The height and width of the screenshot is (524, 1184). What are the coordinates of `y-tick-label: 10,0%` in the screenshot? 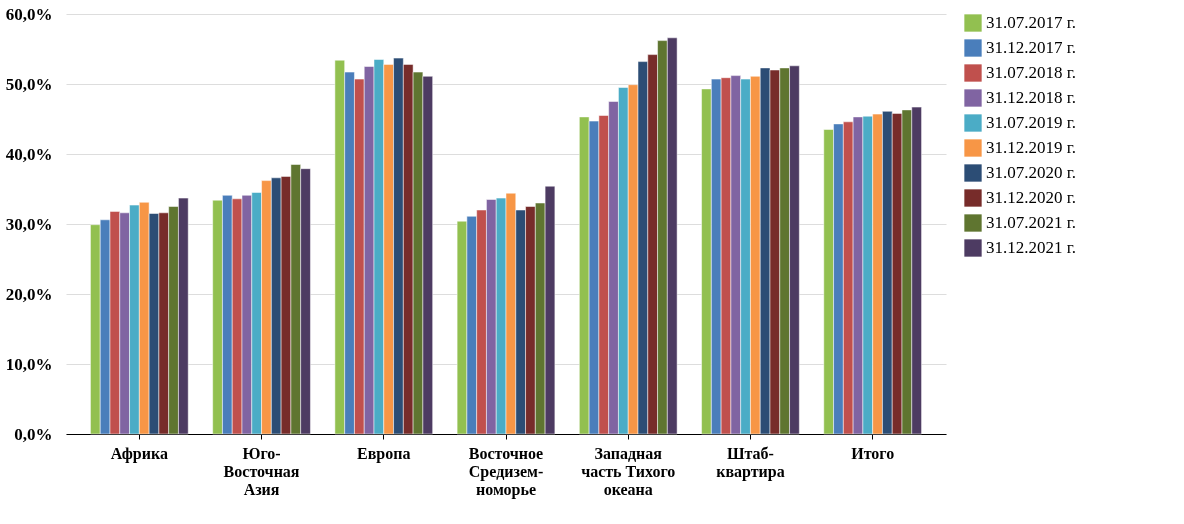 It's located at (29, 364).